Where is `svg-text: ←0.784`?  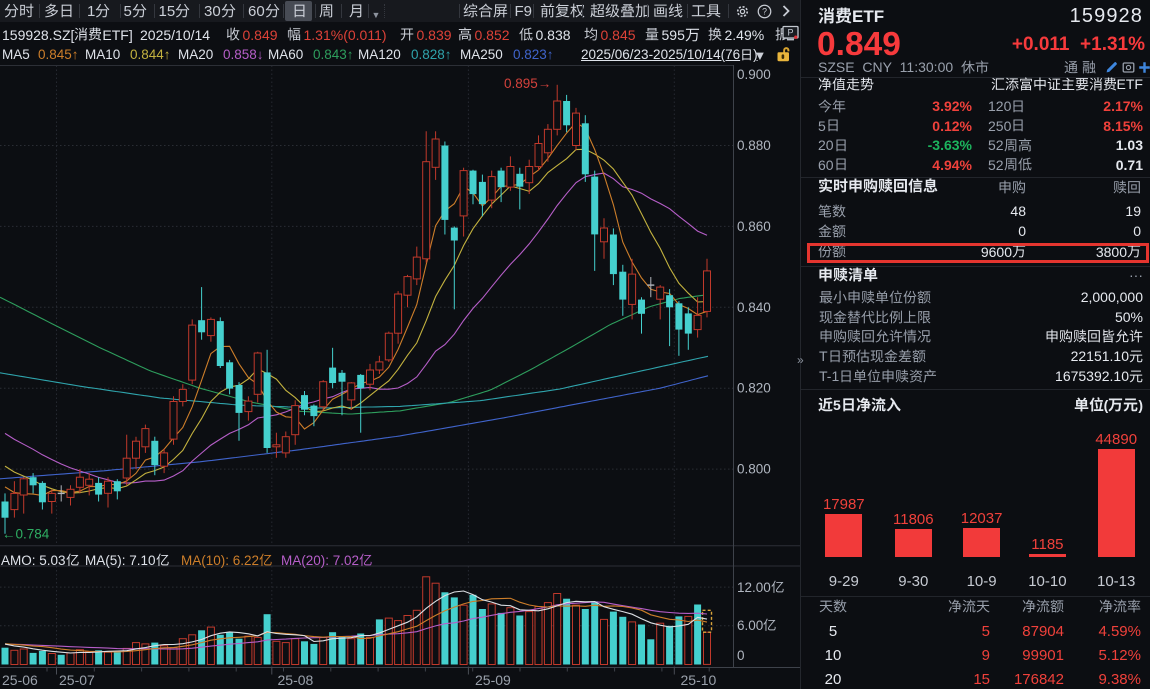 svg-text: ←0.784 is located at coordinates (26, 533).